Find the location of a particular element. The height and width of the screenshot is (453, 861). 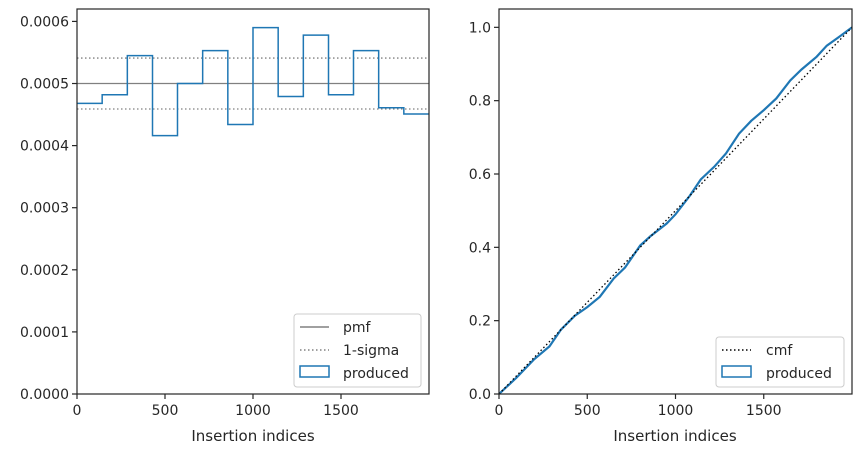

y-tick-label: 1.0 is located at coordinates (480, 28).